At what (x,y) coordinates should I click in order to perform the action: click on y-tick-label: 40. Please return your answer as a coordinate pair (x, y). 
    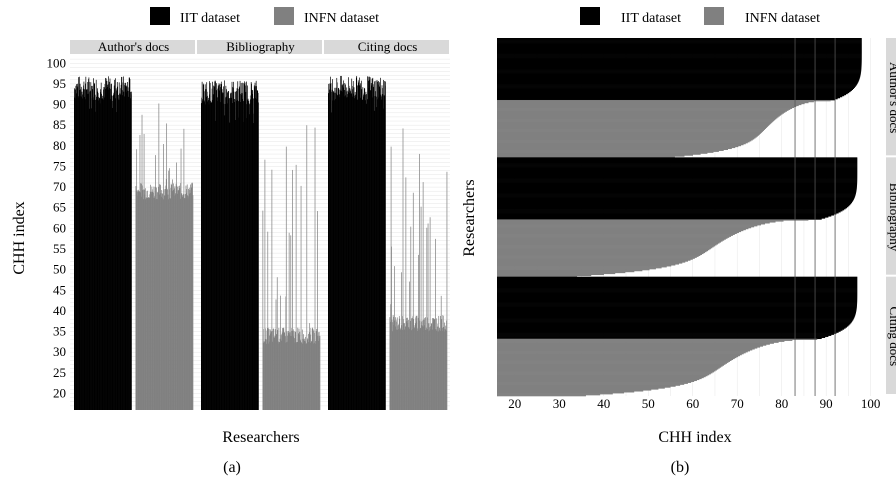
    Looking at the image, I should click on (59, 310).